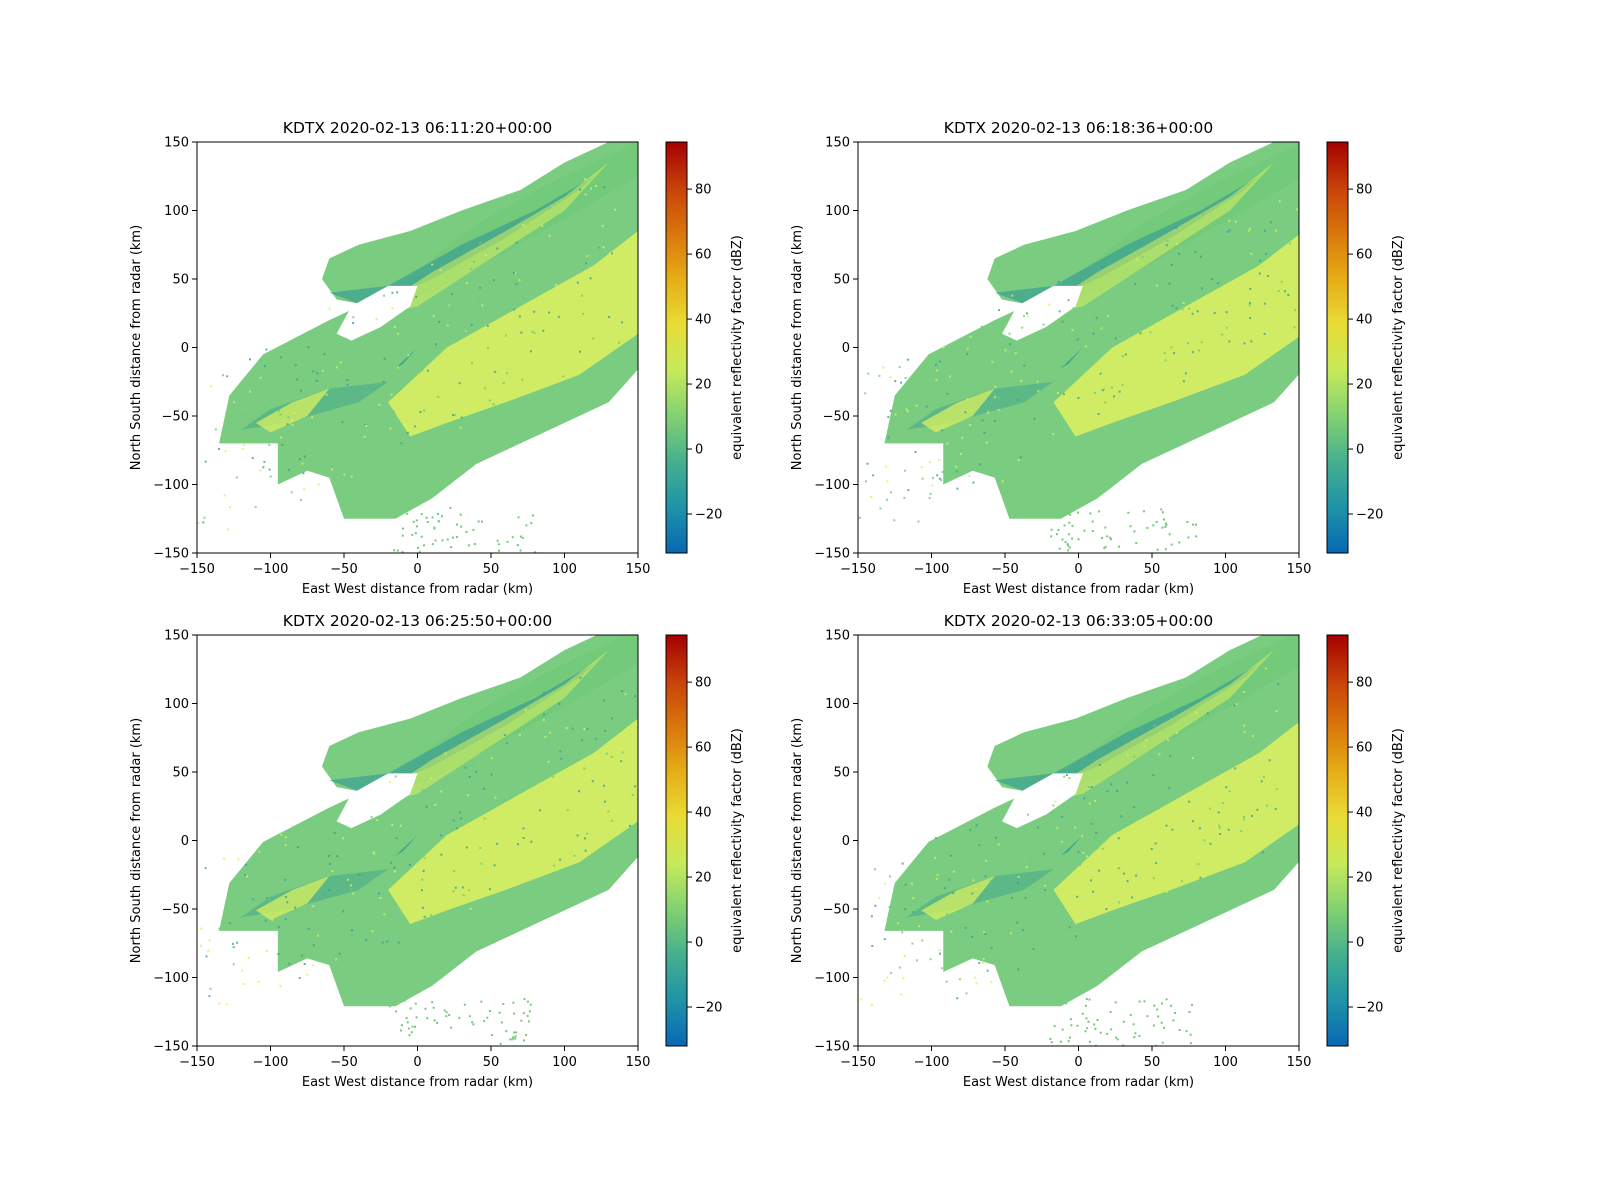  Describe the element at coordinates (417, 621) in the screenshot. I see `panel-title: KDTX 2020-02-13 06:25:50+00:00` at that location.